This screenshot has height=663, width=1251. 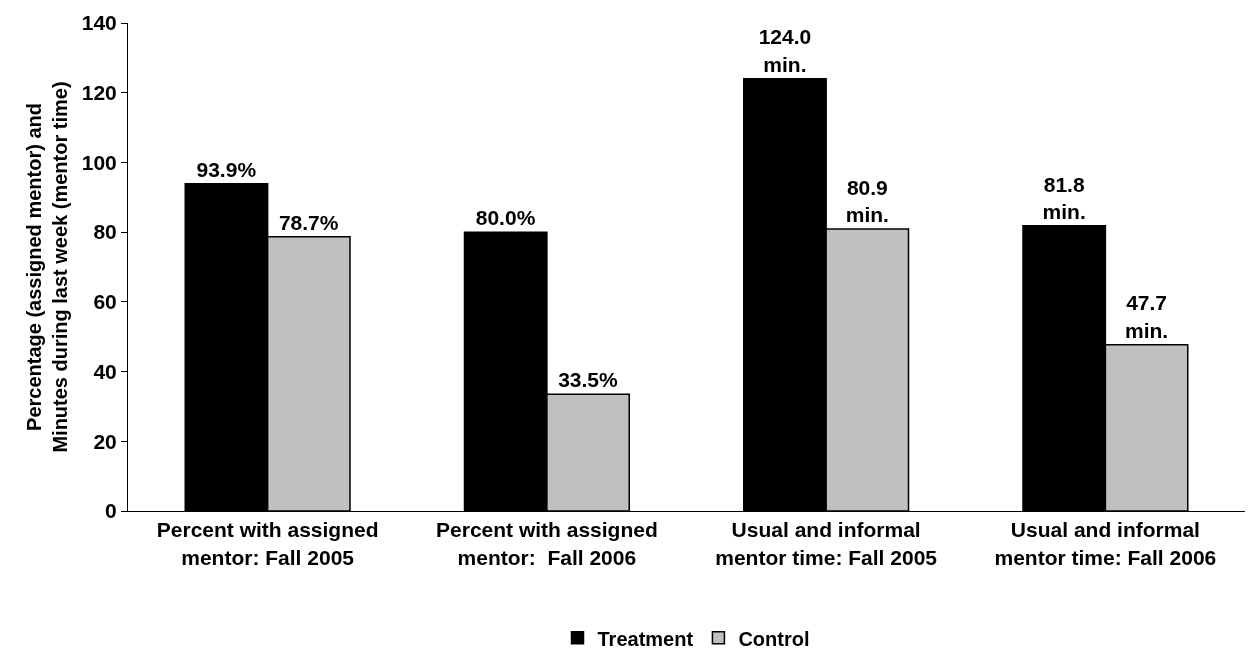 What do you see at coordinates (105, 441) in the screenshot?
I see `y-tick-label: 20` at bounding box center [105, 441].